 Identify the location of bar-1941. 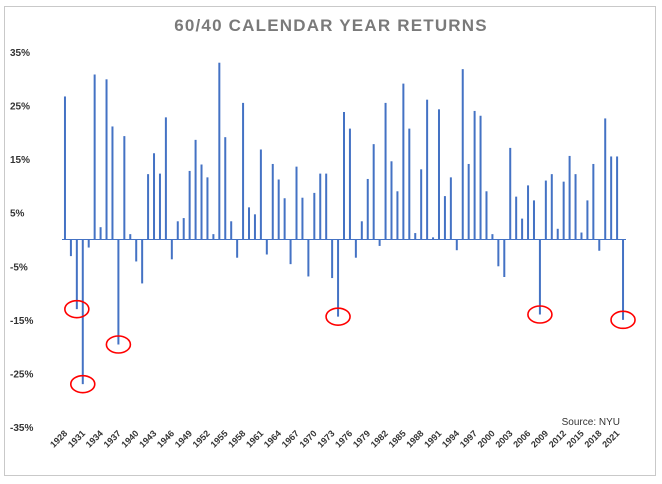
(142, 261).